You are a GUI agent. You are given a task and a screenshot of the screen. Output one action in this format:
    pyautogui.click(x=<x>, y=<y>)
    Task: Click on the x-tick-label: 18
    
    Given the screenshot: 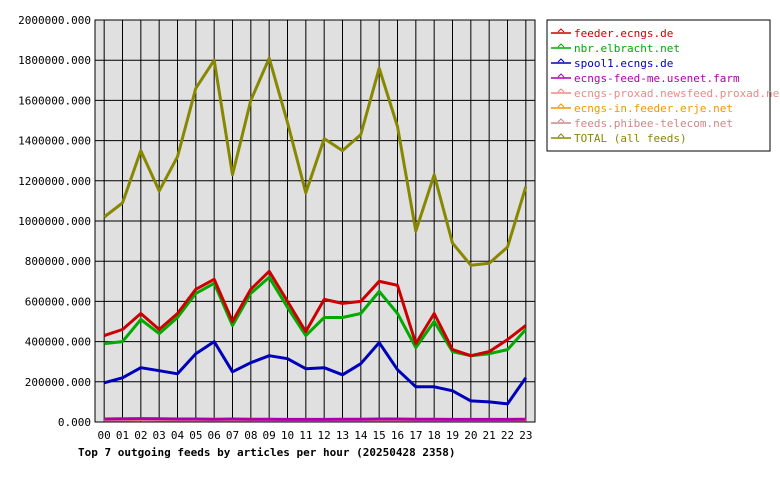 What is the action you would take?
    pyautogui.click(x=434, y=435)
    